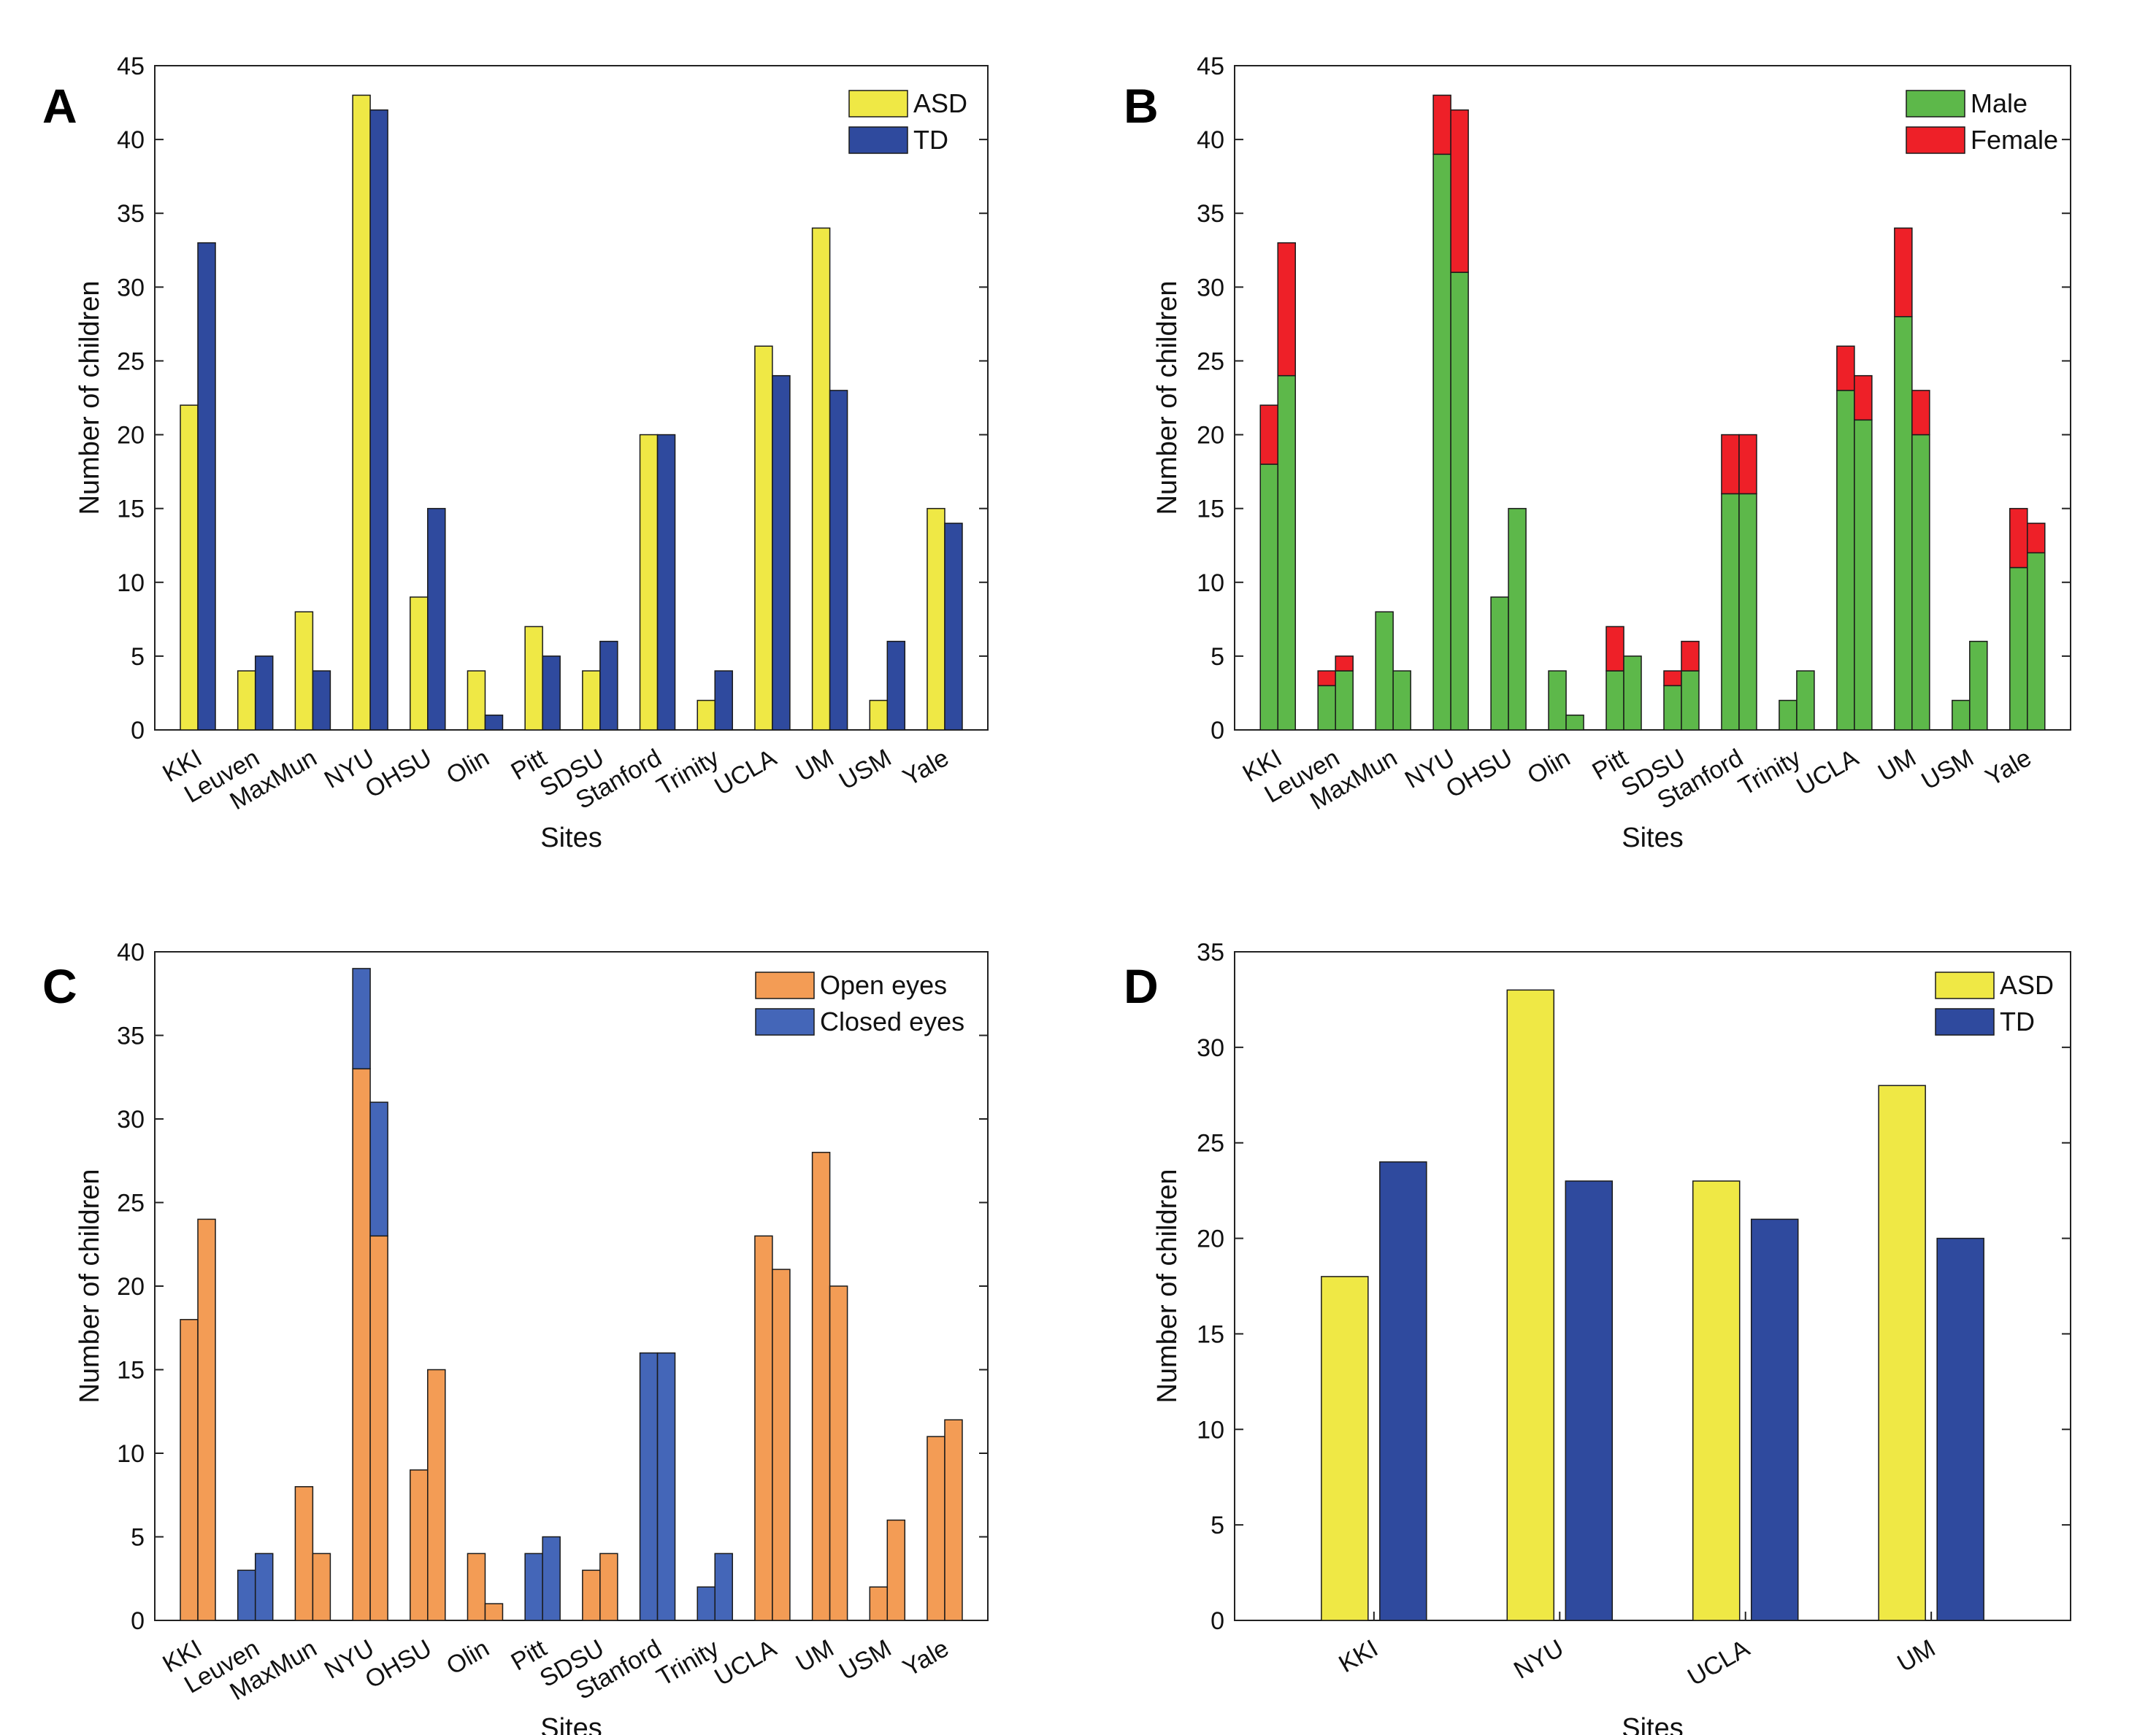 Image resolution: width=2156 pixels, height=1735 pixels. What do you see at coordinates (878, 140) in the screenshot?
I see `chart-a-legend-swatch-td` at bounding box center [878, 140].